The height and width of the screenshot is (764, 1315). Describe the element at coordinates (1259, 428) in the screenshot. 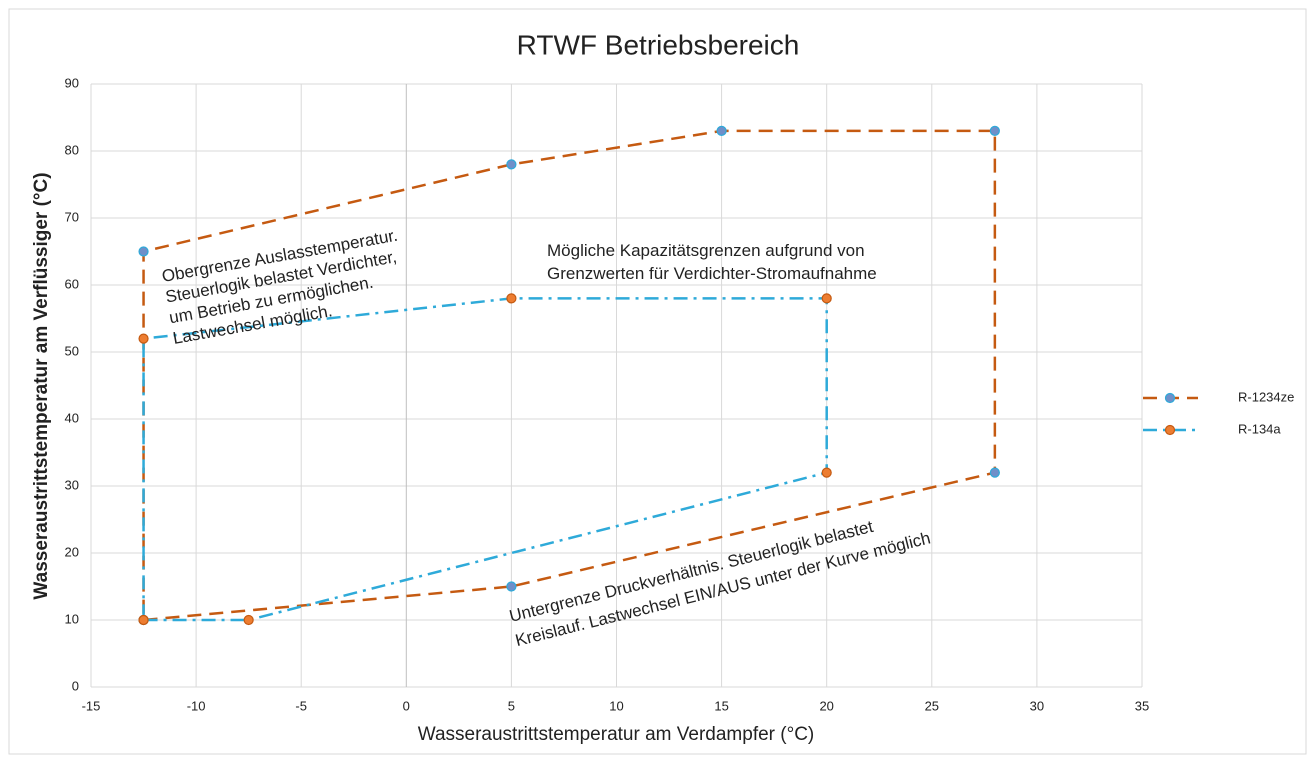

I see `legend-label: R-134a` at that location.